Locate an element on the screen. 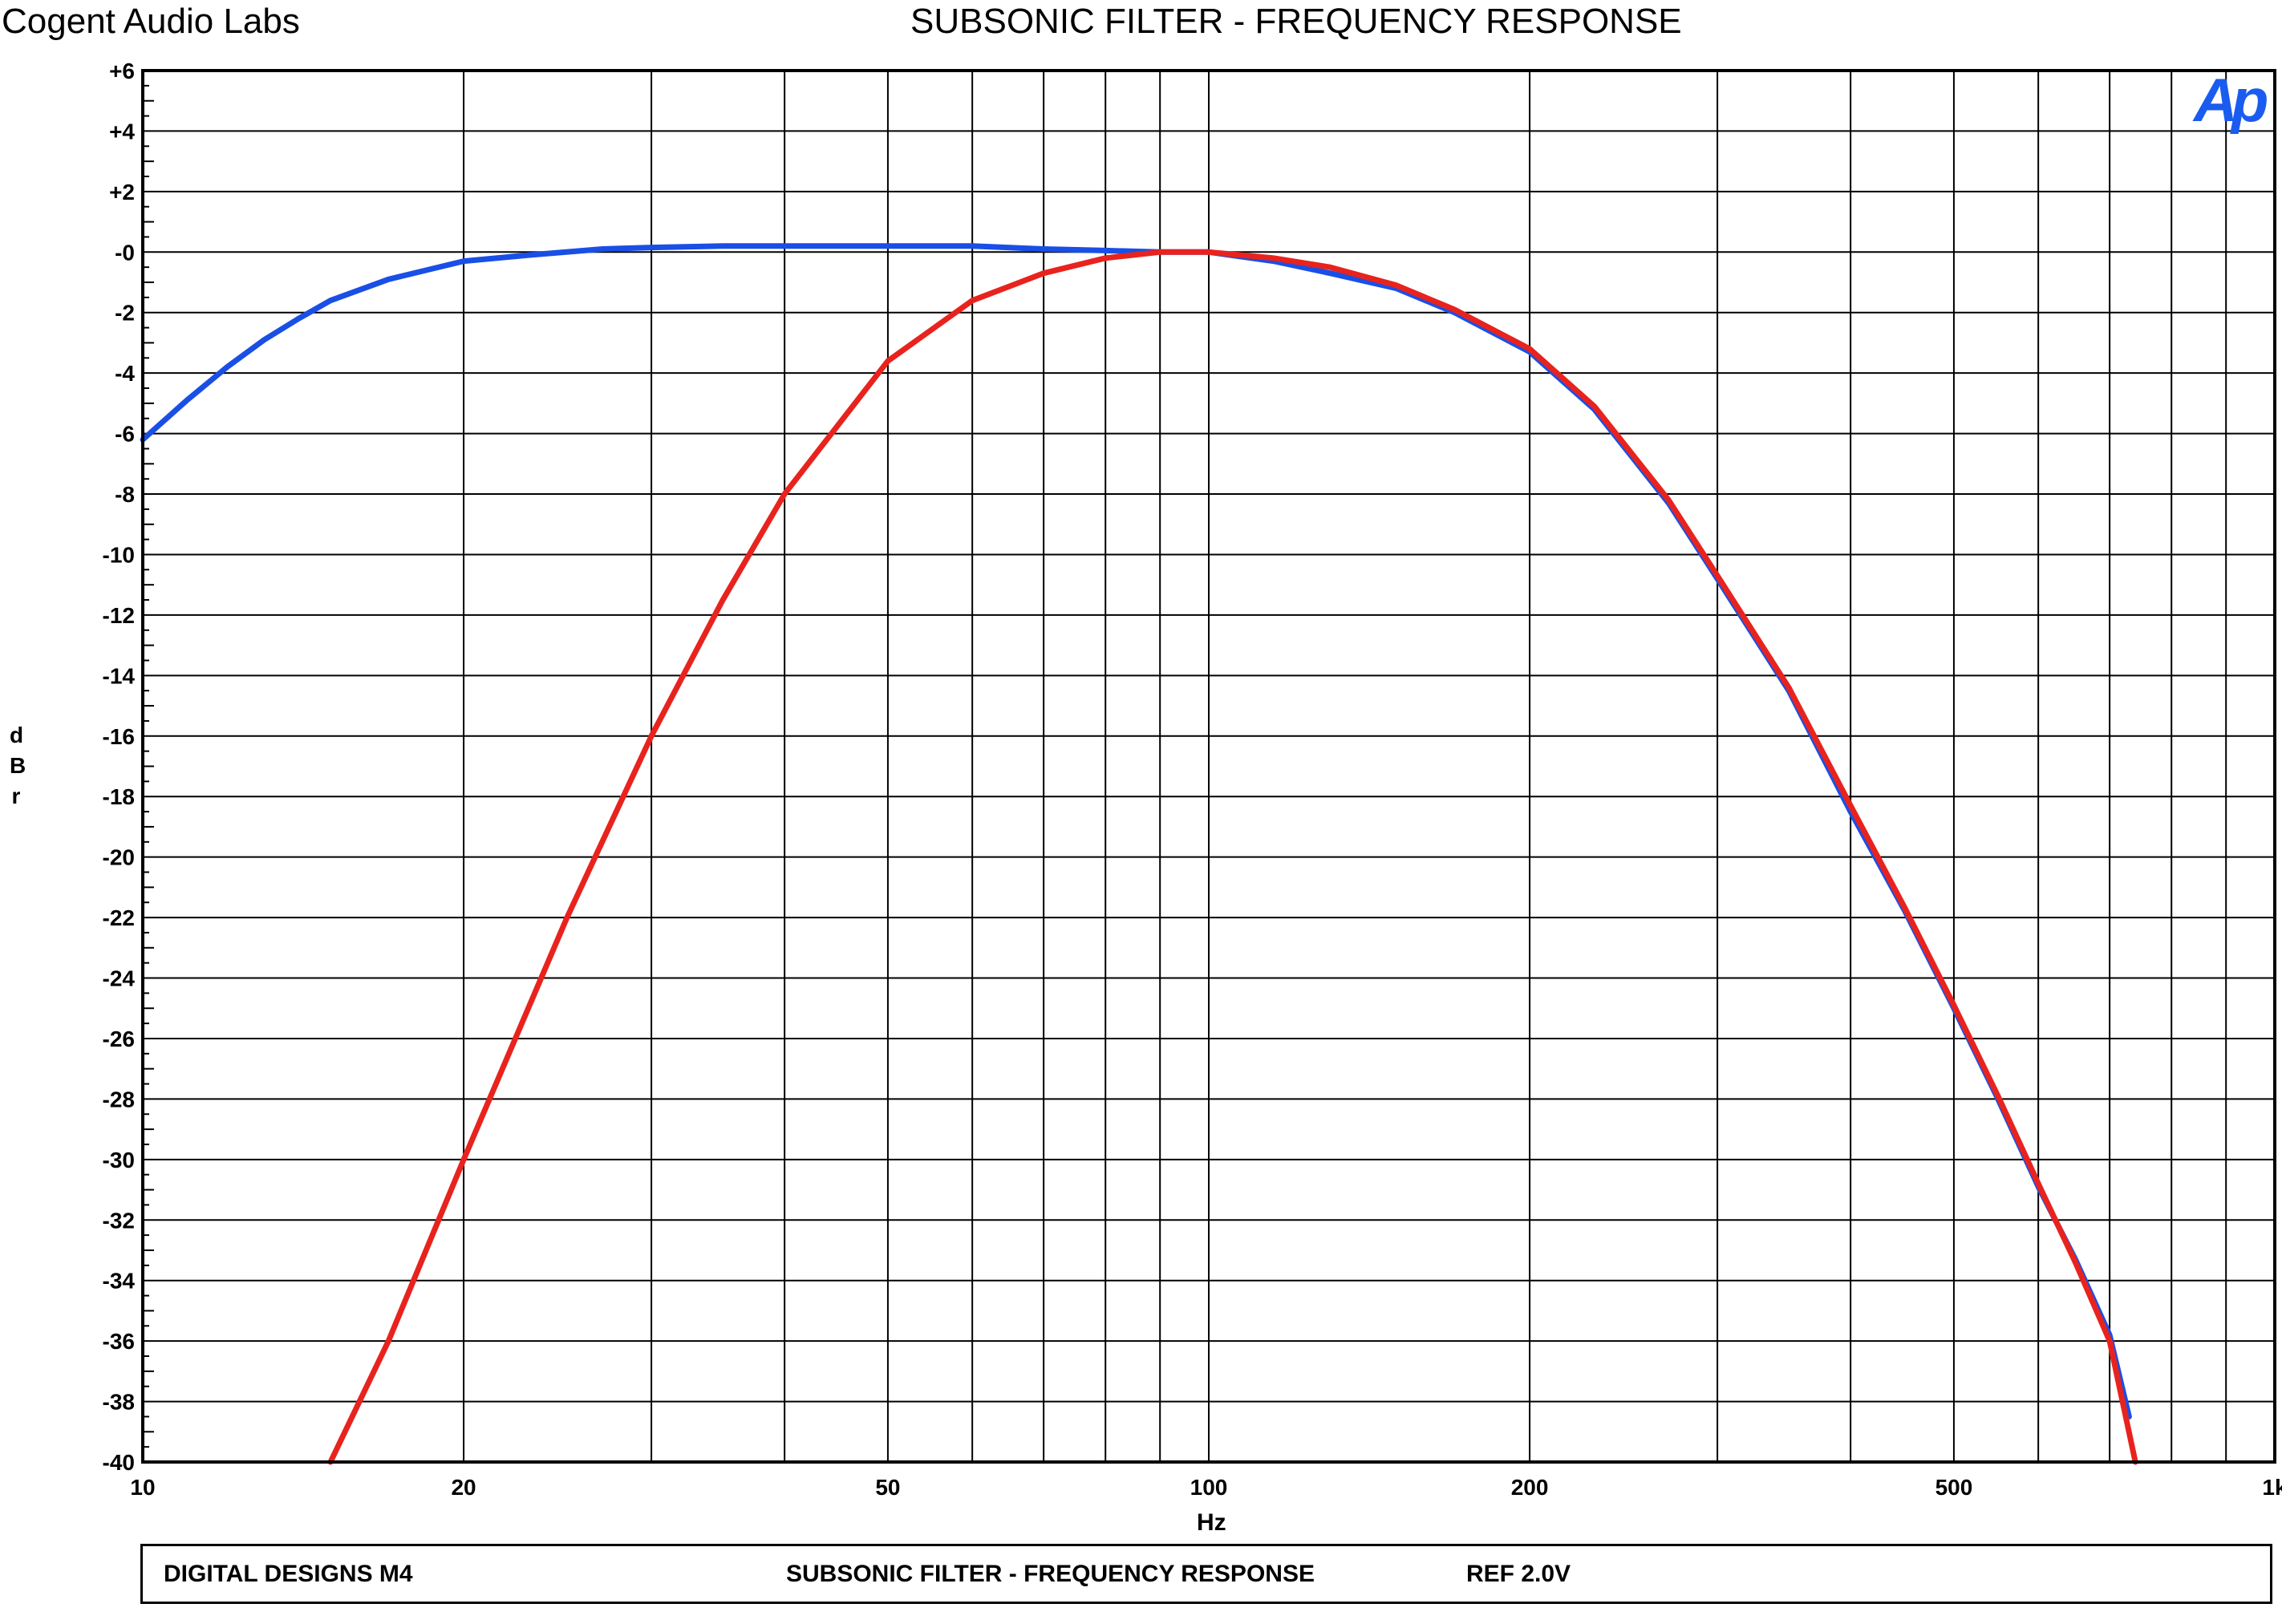  y-tick-label: -10 is located at coordinates (119, 554).